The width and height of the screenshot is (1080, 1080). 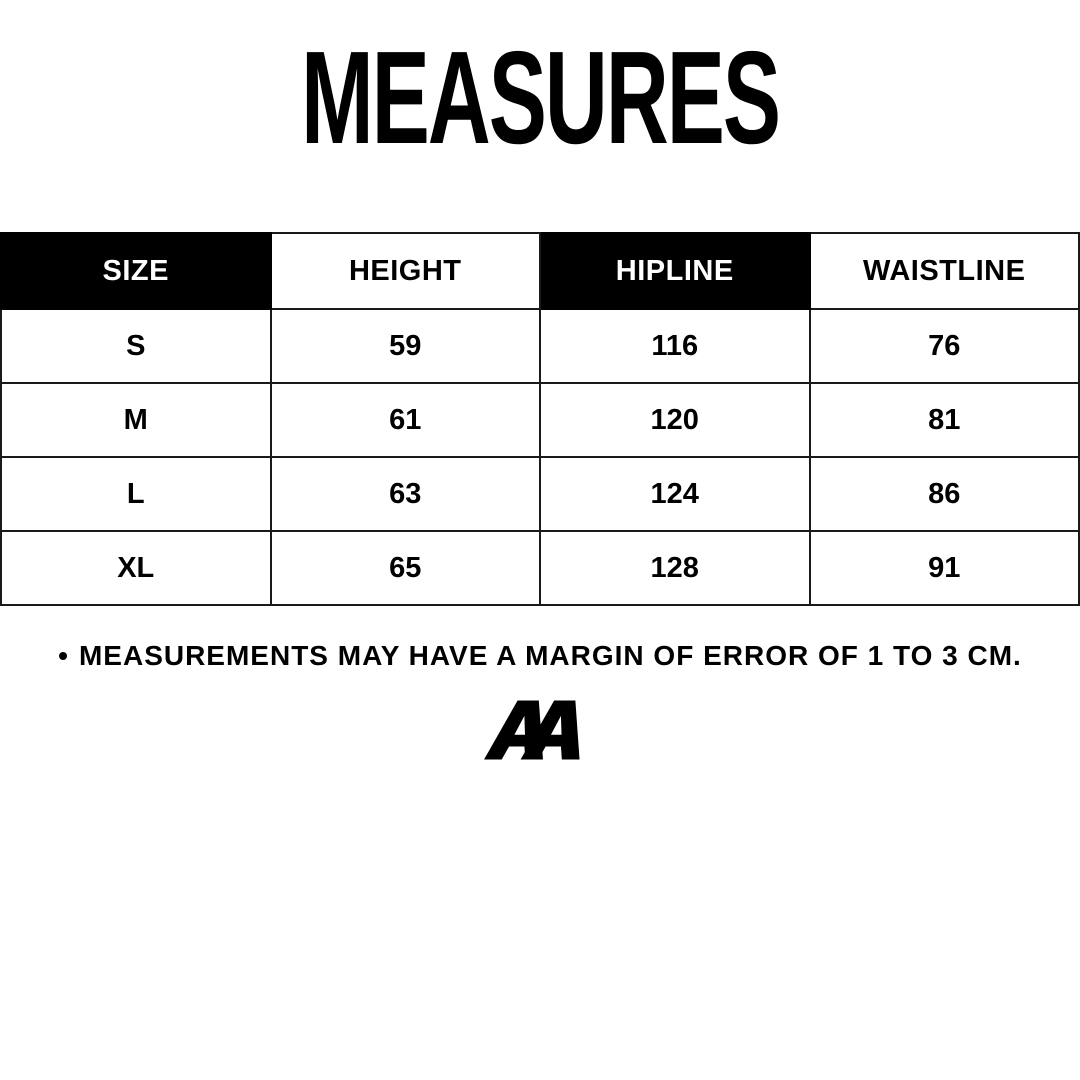 I want to click on cell-height: 61, so click(x=405, y=420).